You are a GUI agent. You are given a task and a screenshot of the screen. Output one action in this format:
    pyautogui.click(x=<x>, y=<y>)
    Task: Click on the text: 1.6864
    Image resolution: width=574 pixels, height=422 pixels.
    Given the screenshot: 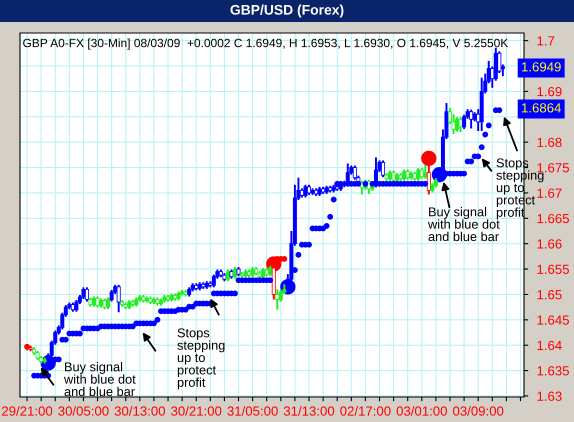 What is the action you would take?
    pyautogui.click(x=541, y=108)
    